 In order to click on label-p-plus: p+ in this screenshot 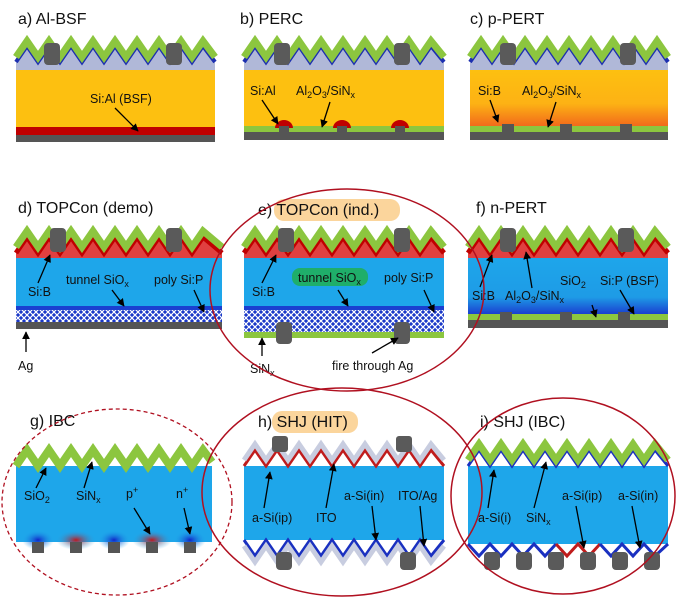, I will do `click(132, 493)`.